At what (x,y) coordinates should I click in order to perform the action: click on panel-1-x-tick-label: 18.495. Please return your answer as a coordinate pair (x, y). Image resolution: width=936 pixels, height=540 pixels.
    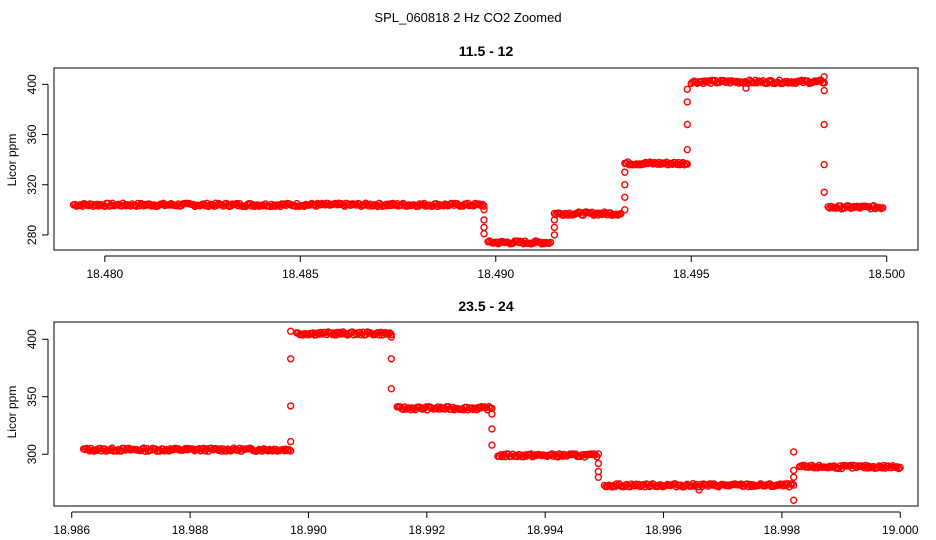
    Looking at the image, I should click on (691, 274).